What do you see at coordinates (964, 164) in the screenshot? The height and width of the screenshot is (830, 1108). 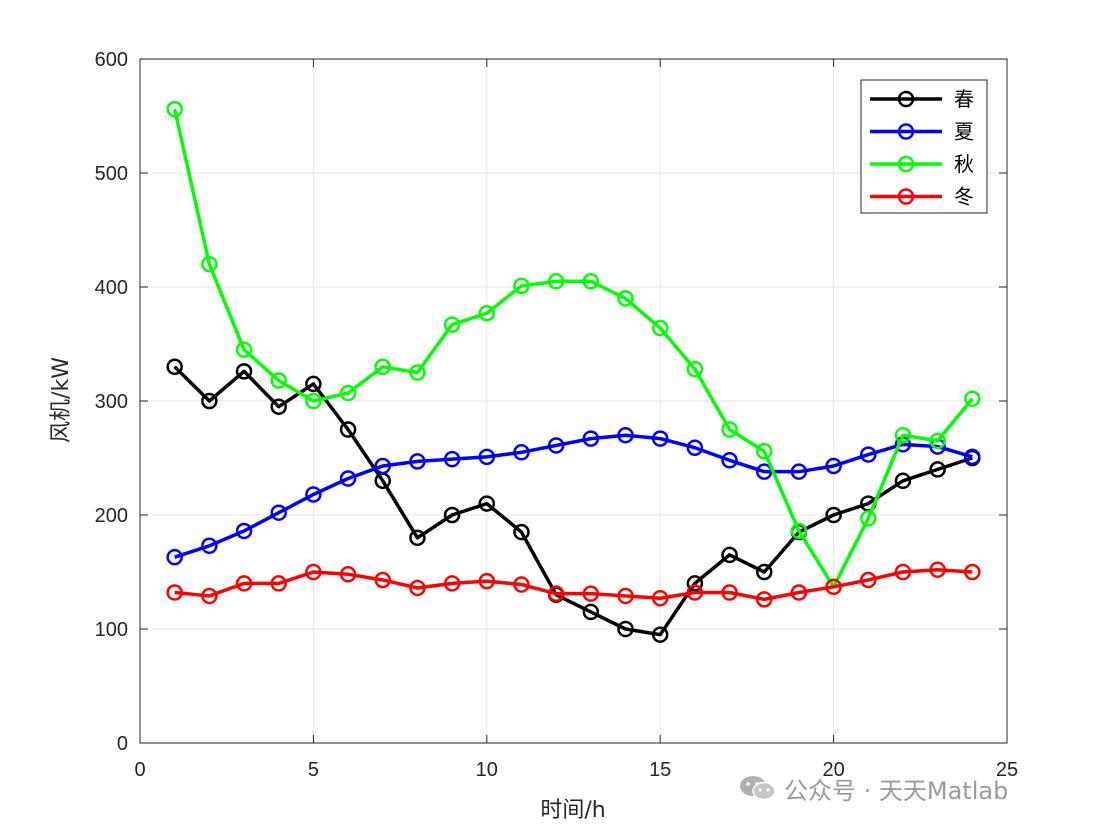 I see `legend-label: 秋` at bounding box center [964, 164].